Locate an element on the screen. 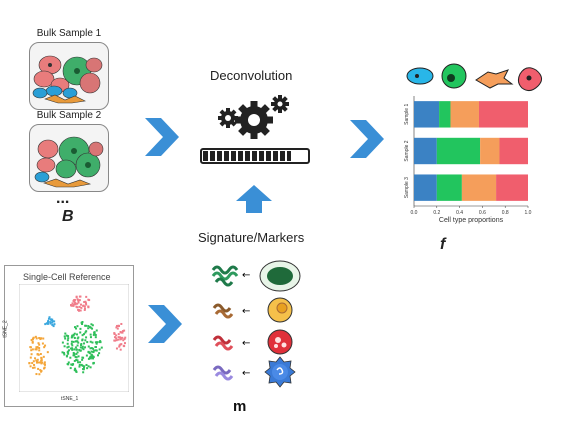  gears-icon is located at coordinates (253, 117).